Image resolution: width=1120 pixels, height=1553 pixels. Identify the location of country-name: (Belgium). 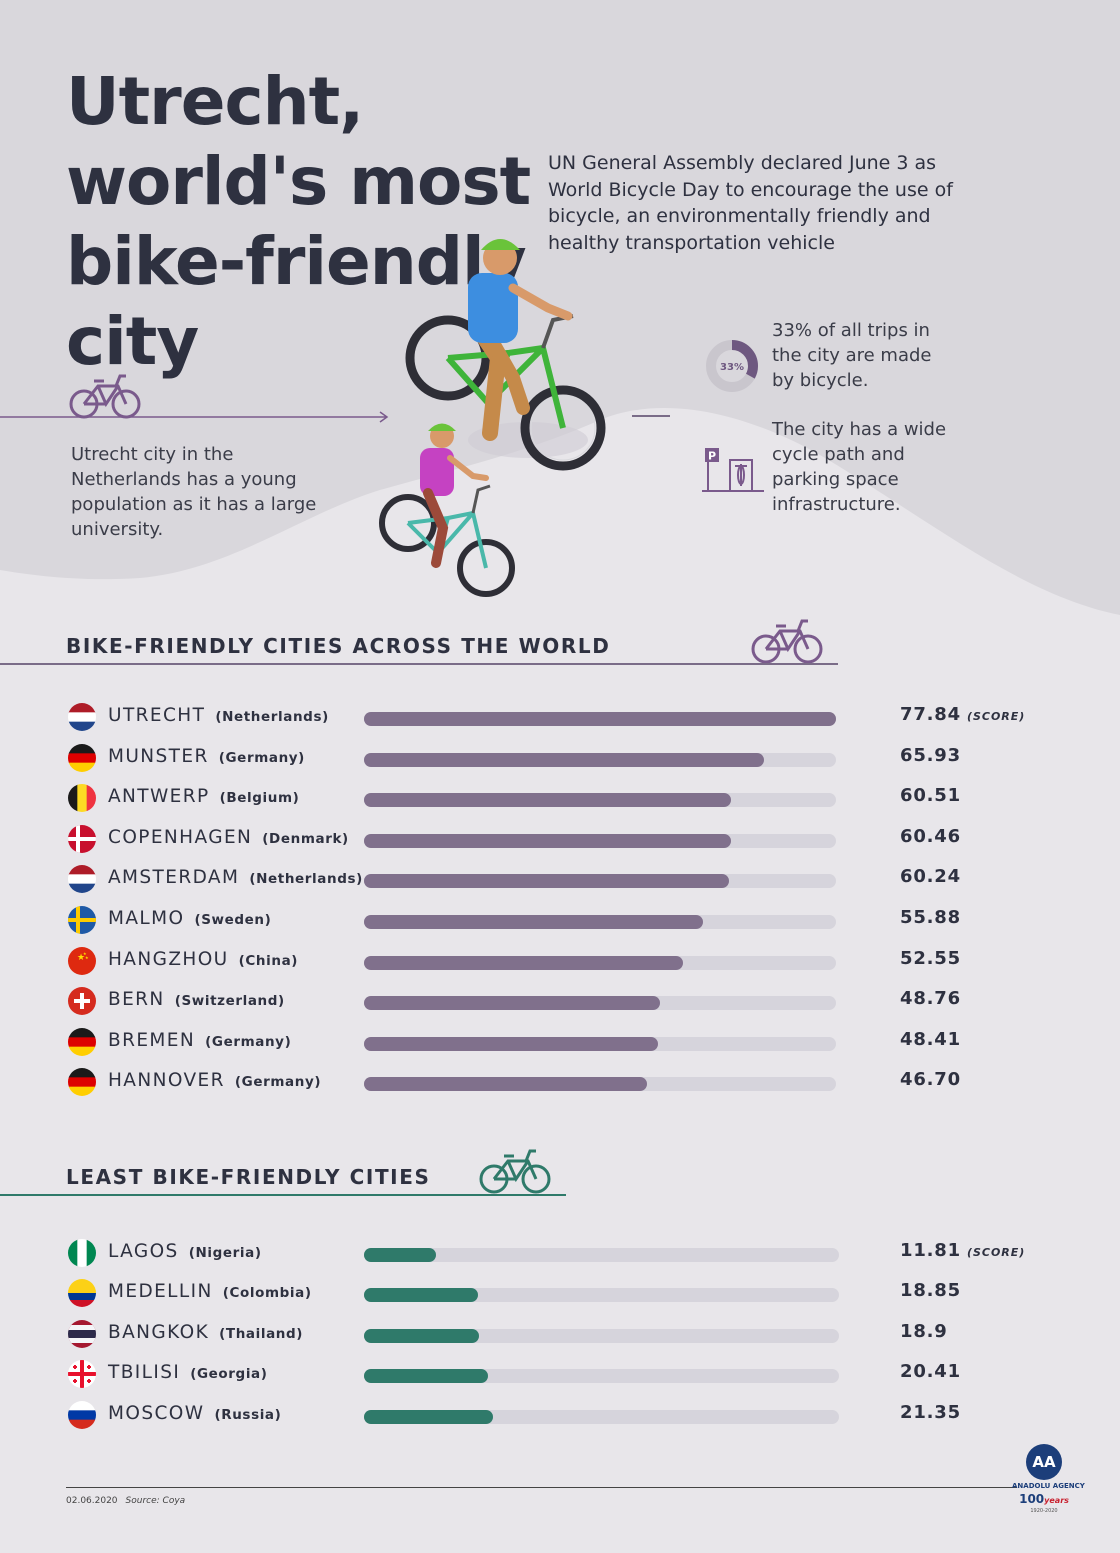
(259, 798).